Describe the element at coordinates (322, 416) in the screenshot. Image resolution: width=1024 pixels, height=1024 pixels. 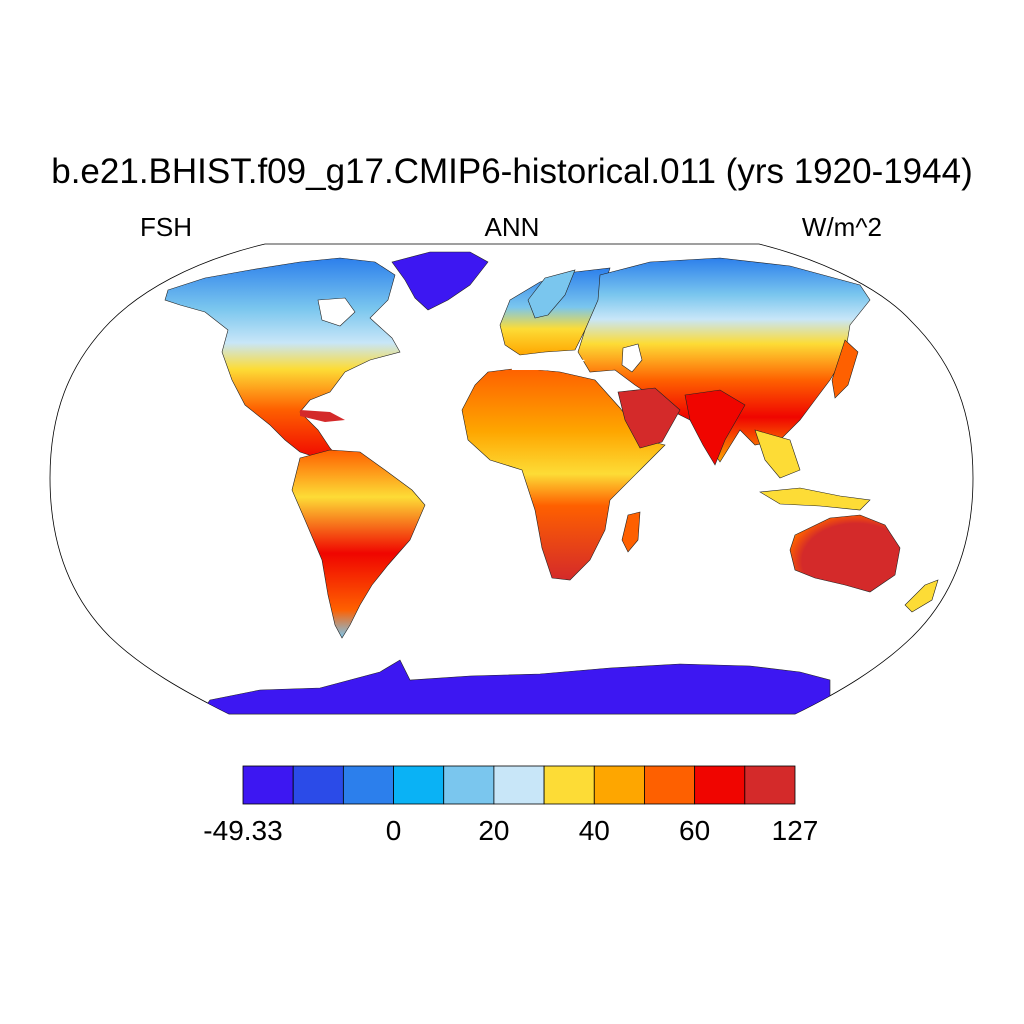
I see `caribbean-islands` at that location.